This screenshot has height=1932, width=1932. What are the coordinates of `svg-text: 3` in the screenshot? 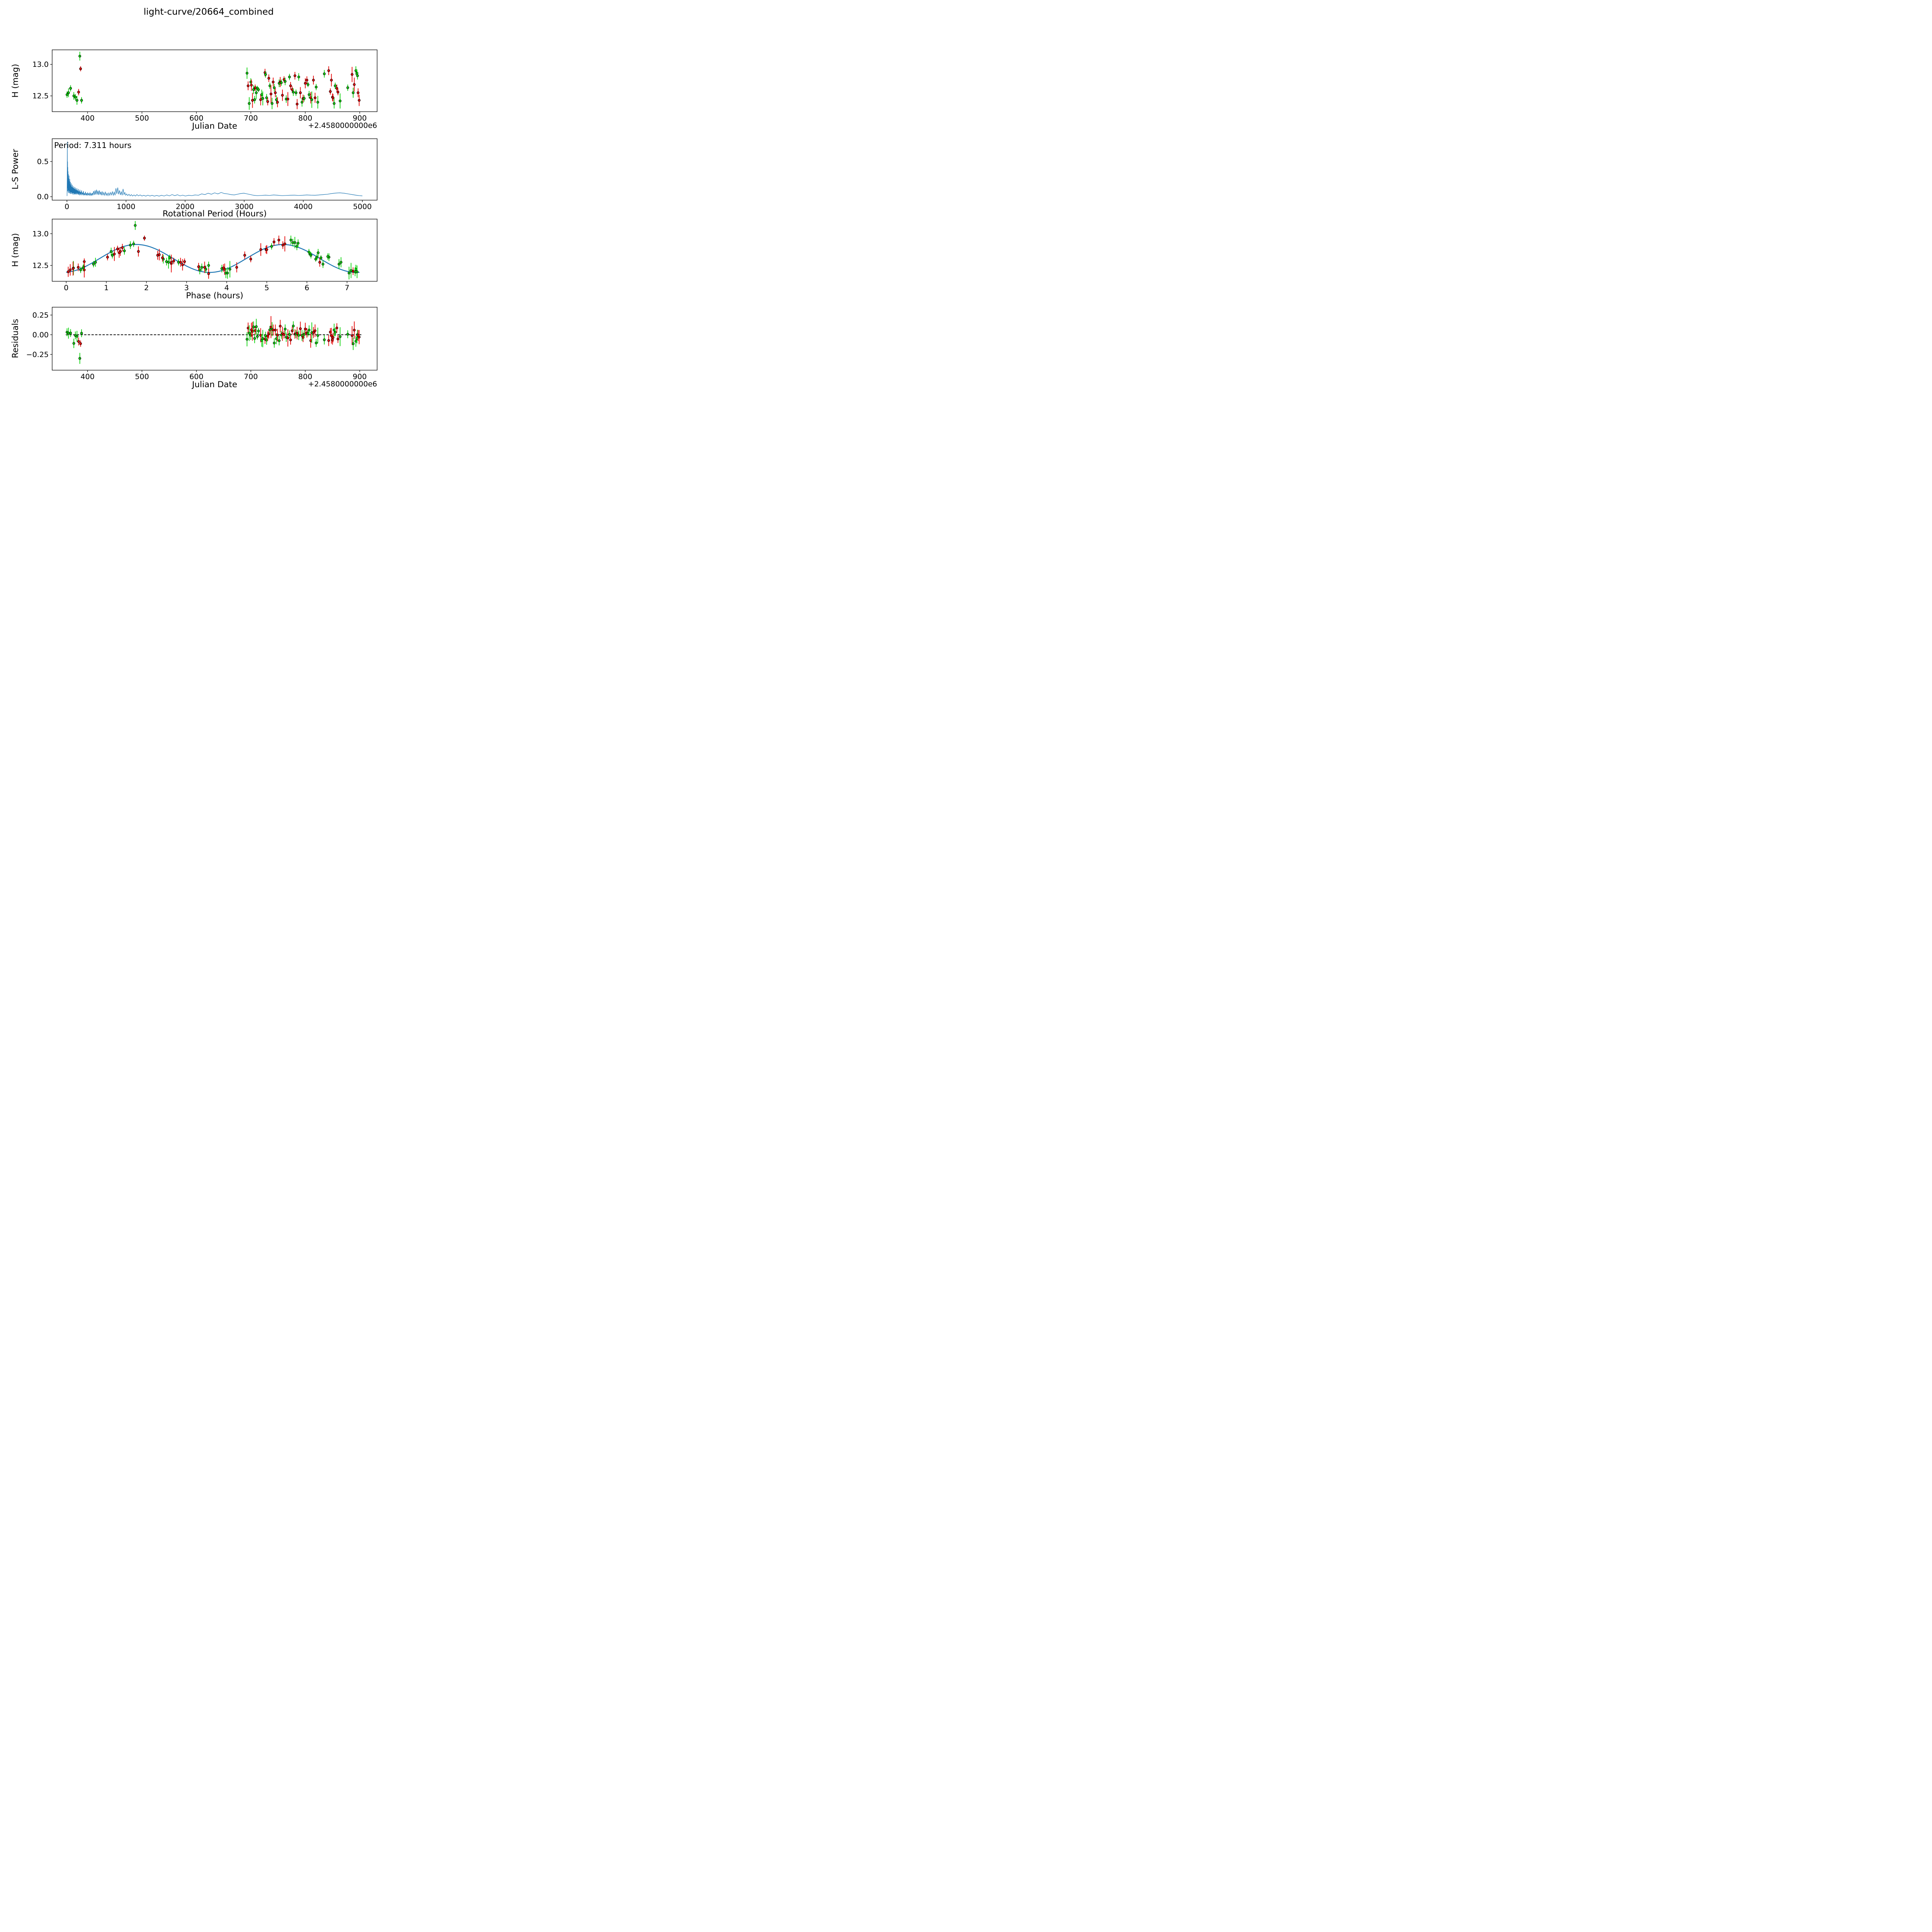 It's located at (186, 288).